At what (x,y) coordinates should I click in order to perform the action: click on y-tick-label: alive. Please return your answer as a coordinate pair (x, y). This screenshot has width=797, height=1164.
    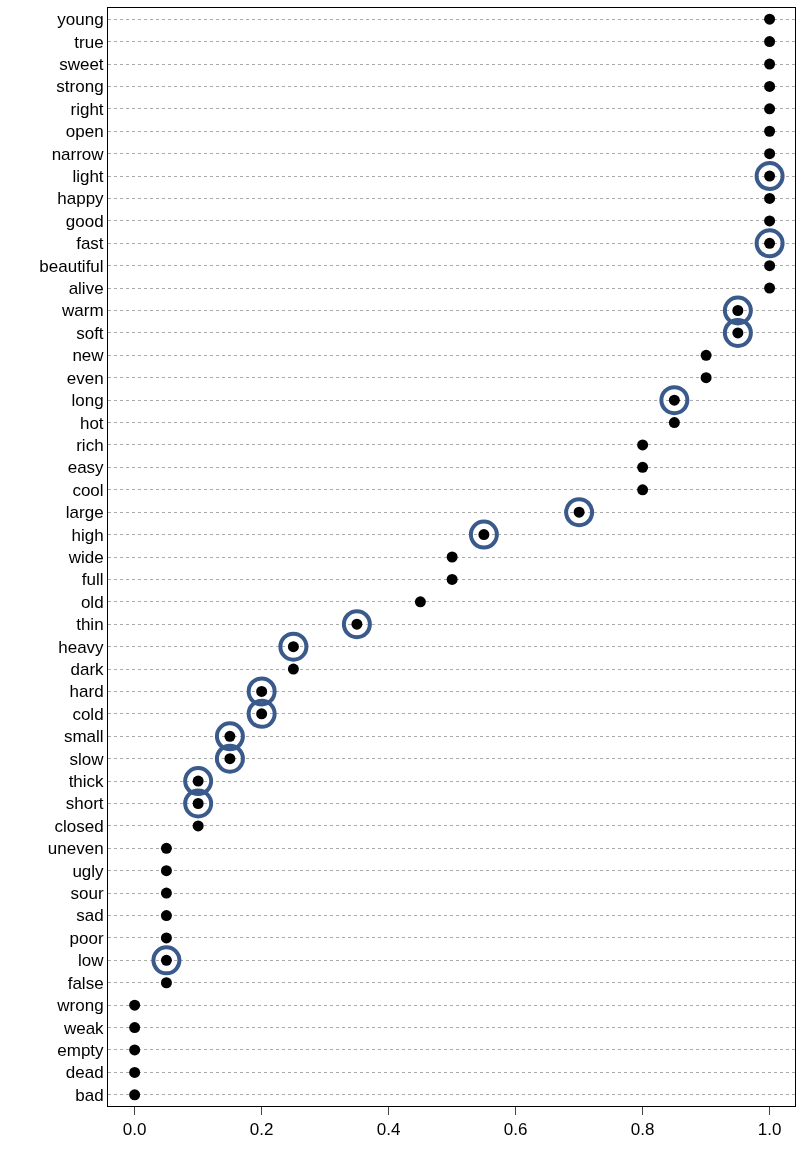
    Looking at the image, I should click on (86, 289).